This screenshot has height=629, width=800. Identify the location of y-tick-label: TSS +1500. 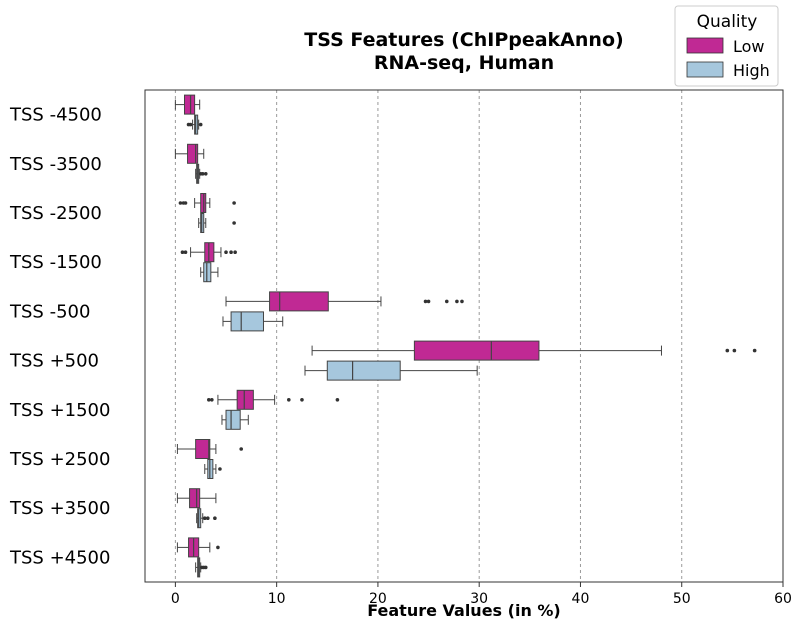
(59, 410).